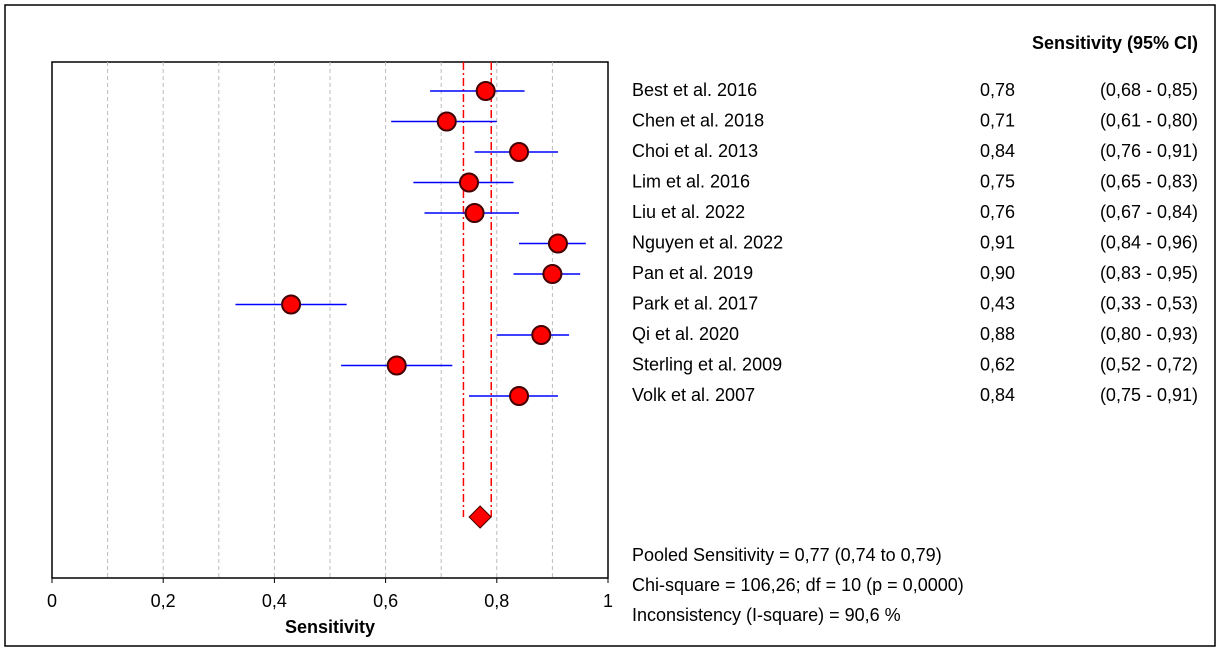 This screenshot has width=1221, height=652. Describe the element at coordinates (694, 90) in the screenshot. I see `study-label: Best et al. 2016` at that location.